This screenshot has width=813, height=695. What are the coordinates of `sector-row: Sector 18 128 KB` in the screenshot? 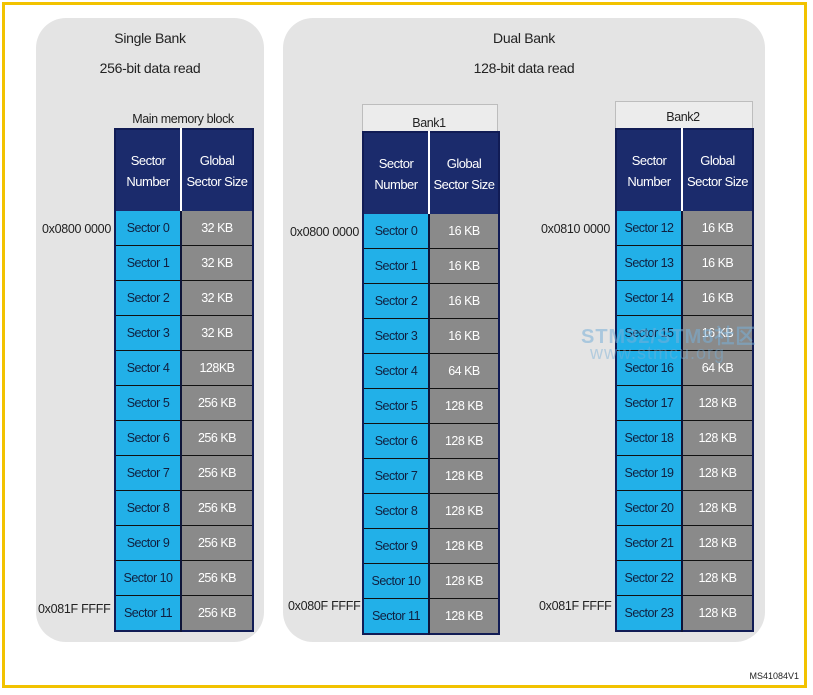 It's located at (684, 438).